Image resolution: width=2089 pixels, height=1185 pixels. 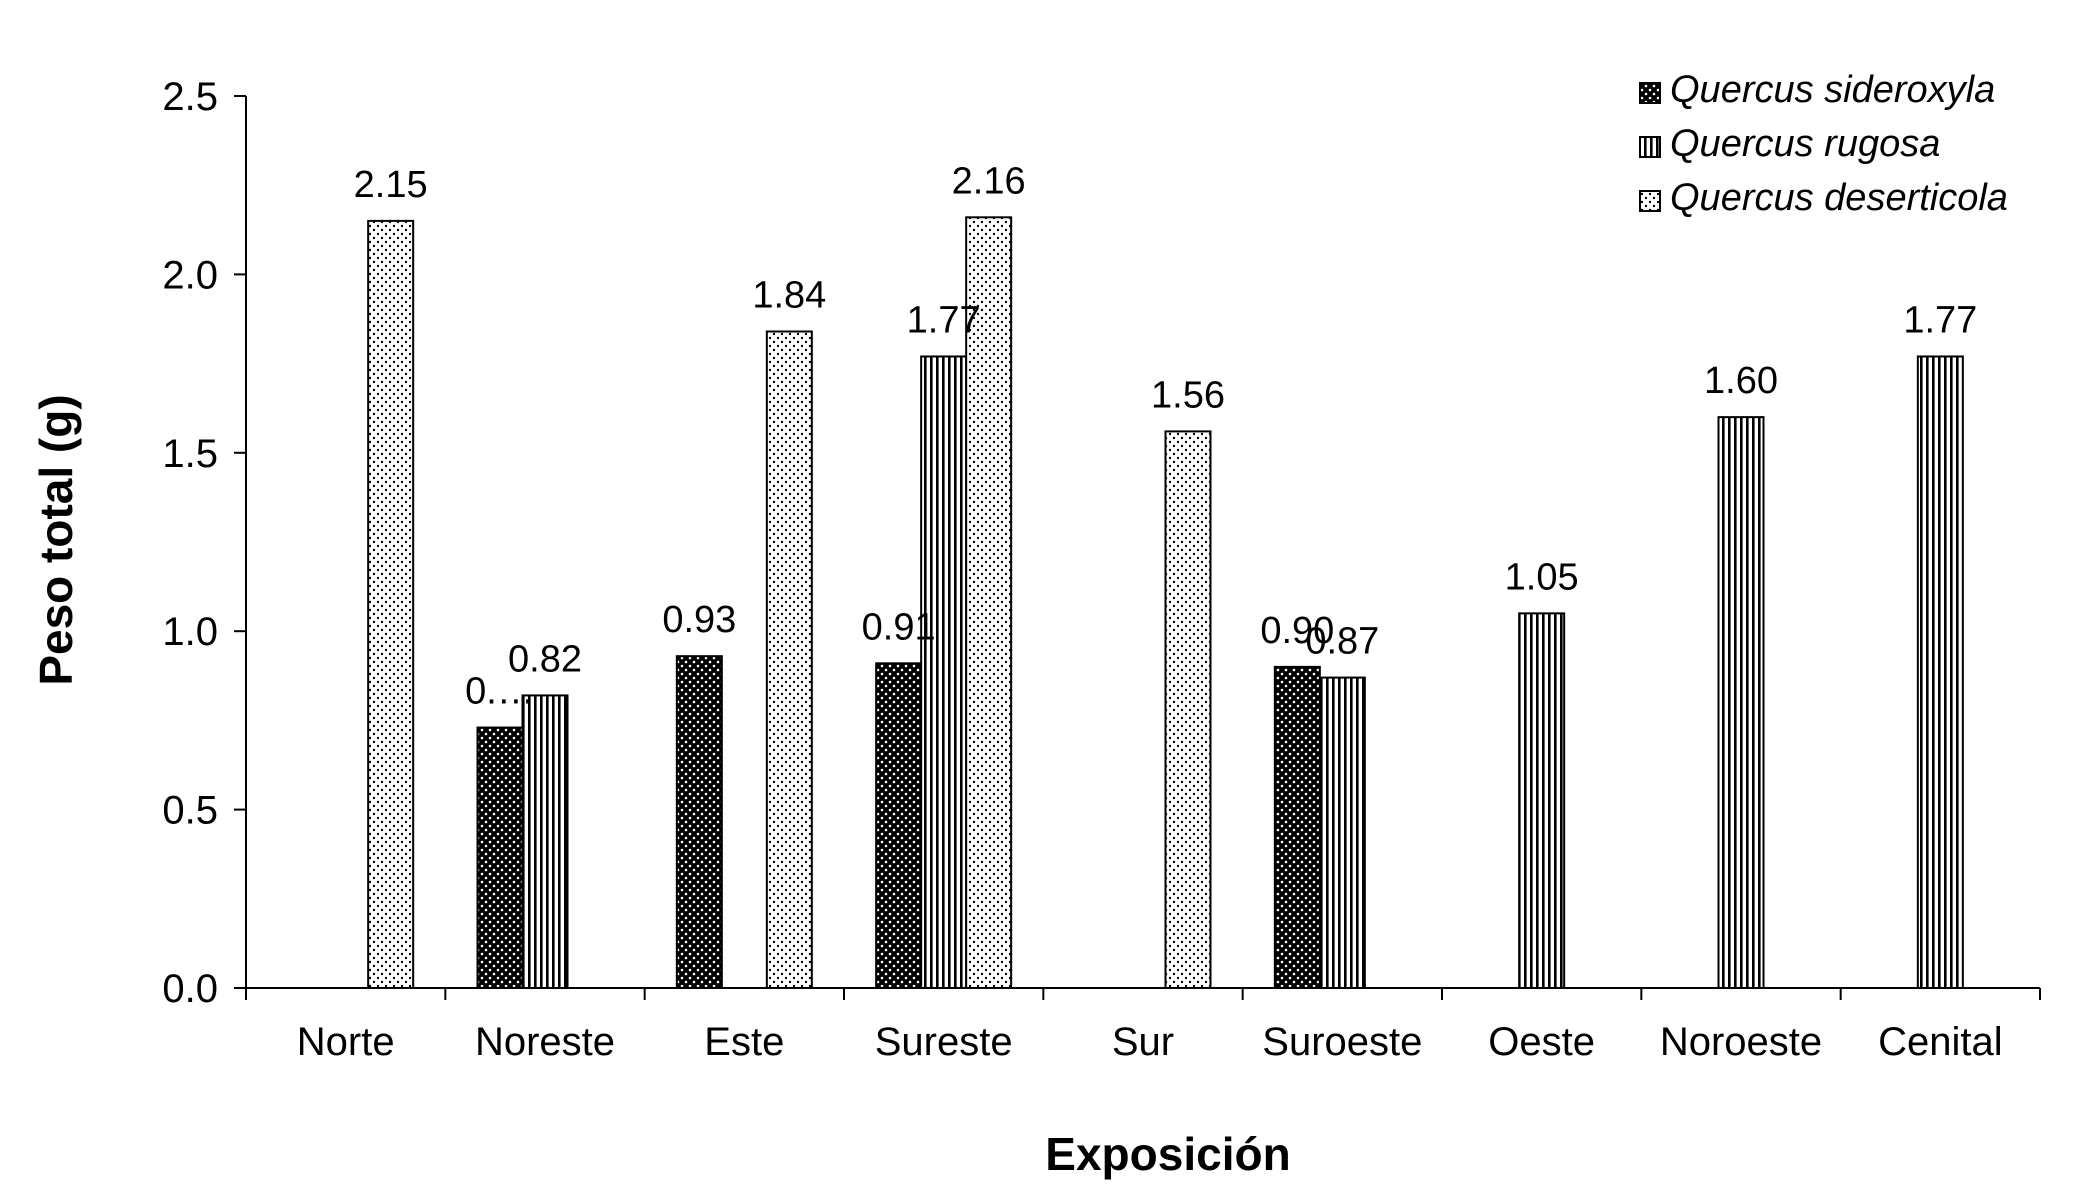 What do you see at coordinates (545, 1042) in the screenshot?
I see `x-tick-label: Noreste` at bounding box center [545, 1042].